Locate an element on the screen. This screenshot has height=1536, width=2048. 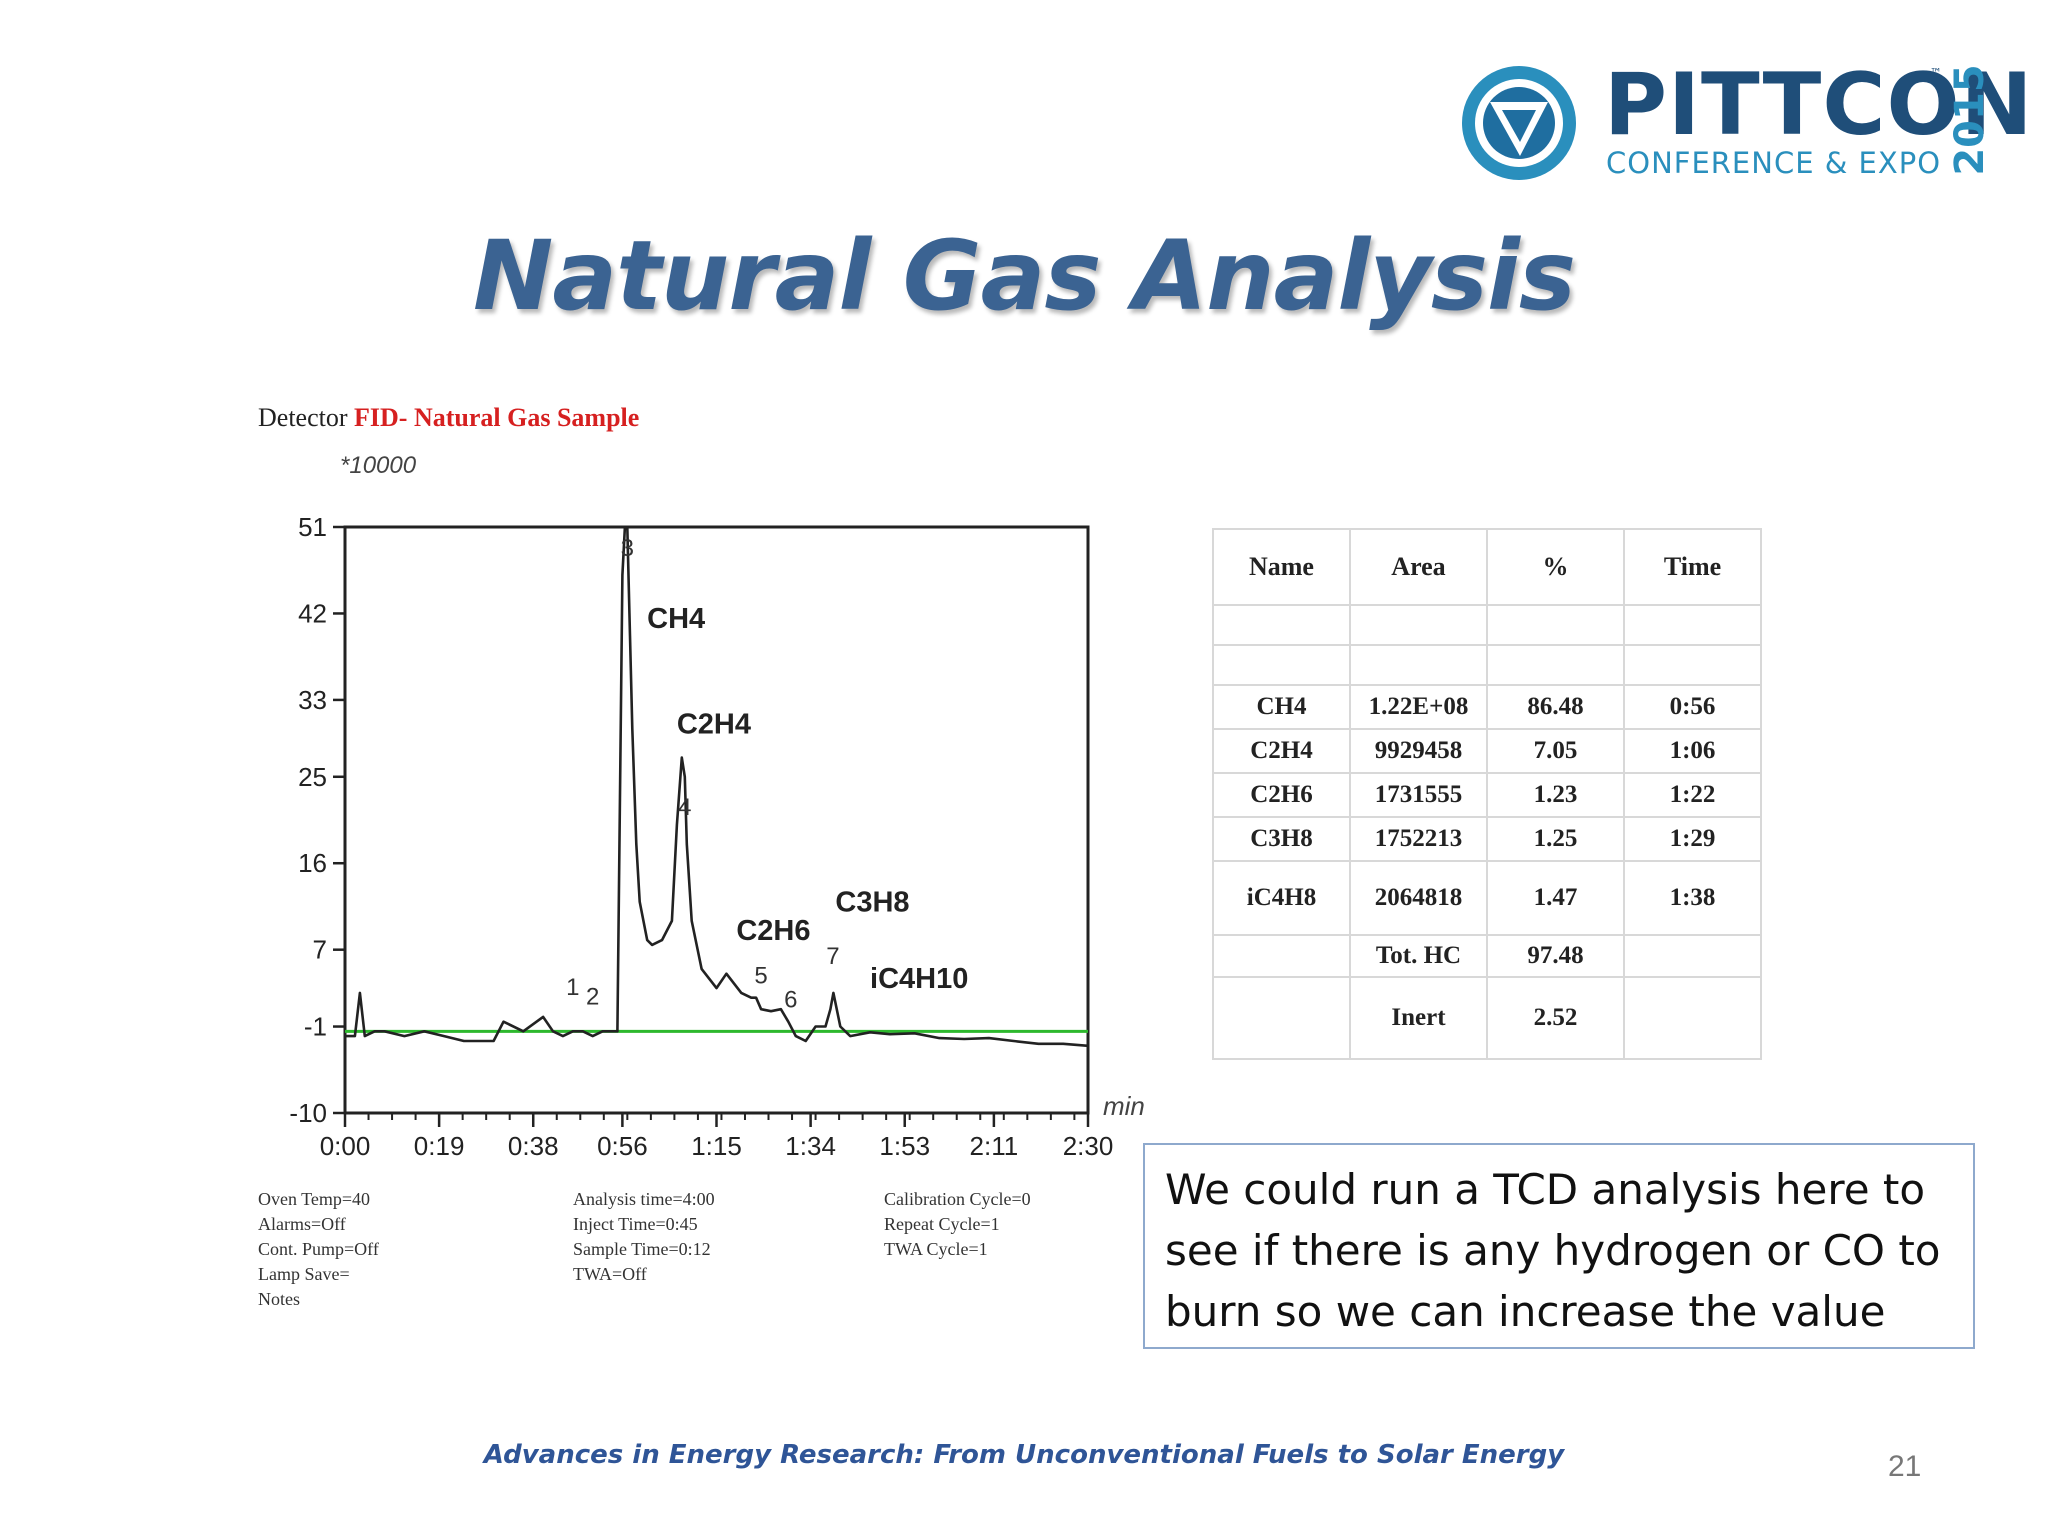
x-tick-label: 1:15 is located at coordinates (716, 1146).